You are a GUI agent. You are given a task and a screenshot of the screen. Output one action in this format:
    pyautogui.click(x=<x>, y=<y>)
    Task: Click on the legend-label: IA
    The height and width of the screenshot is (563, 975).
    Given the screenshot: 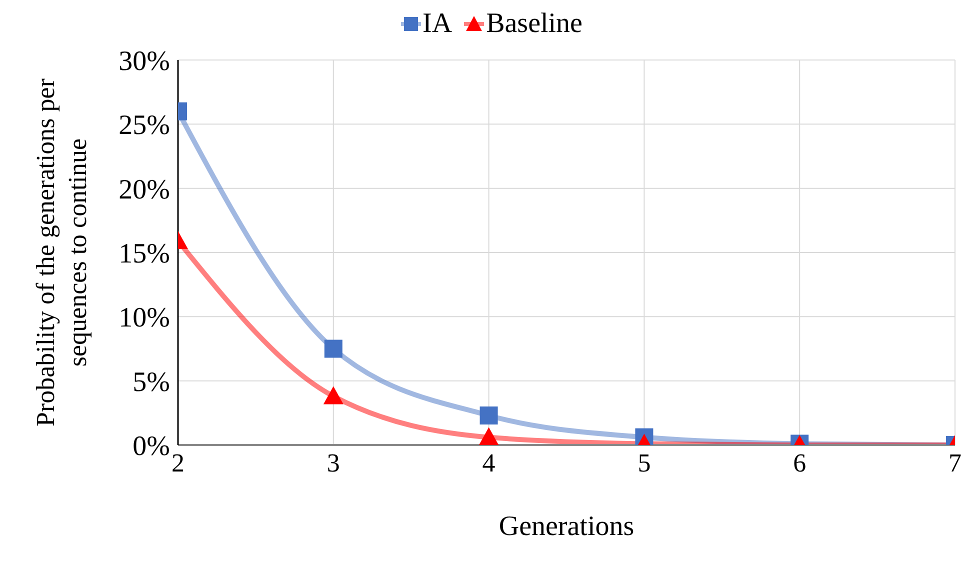 What is the action you would take?
    pyautogui.click(x=437, y=24)
    